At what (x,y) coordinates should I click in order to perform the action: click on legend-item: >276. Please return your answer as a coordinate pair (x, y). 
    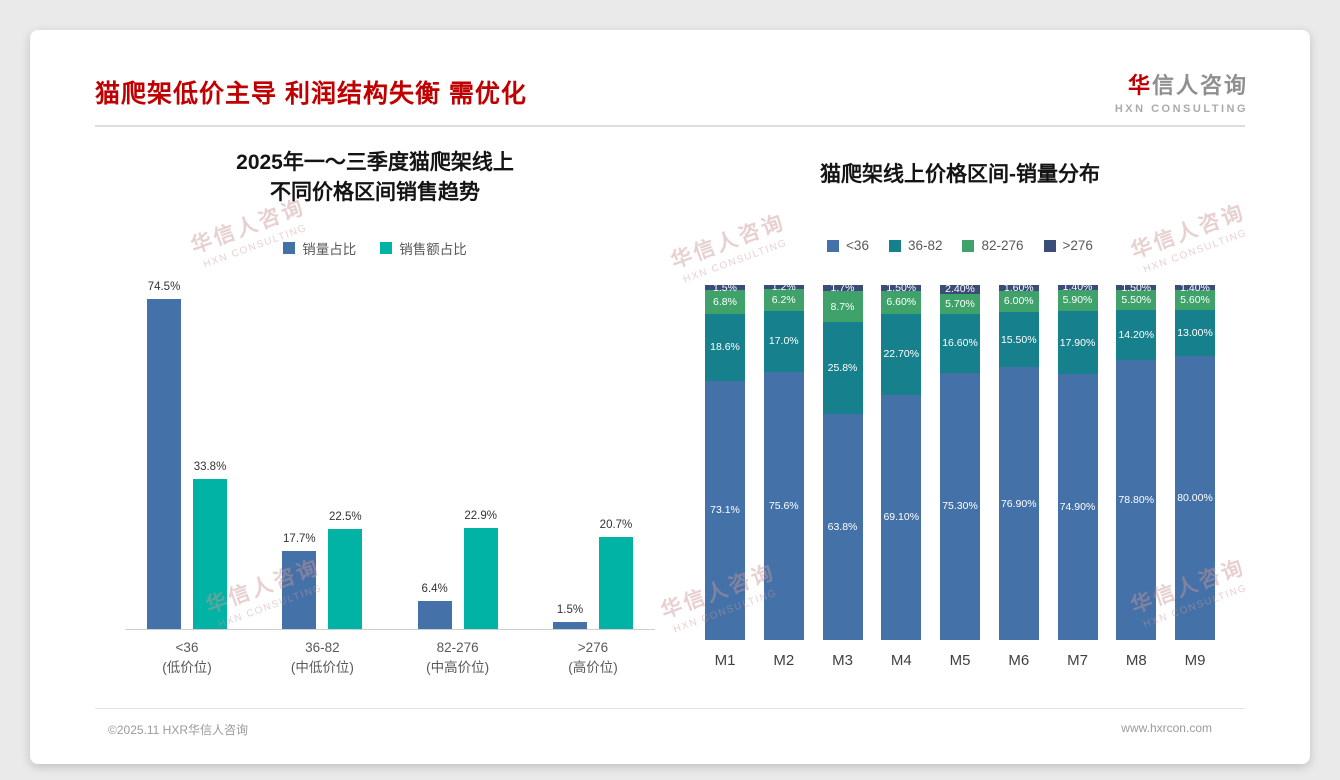
    Looking at the image, I should click on (1068, 245).